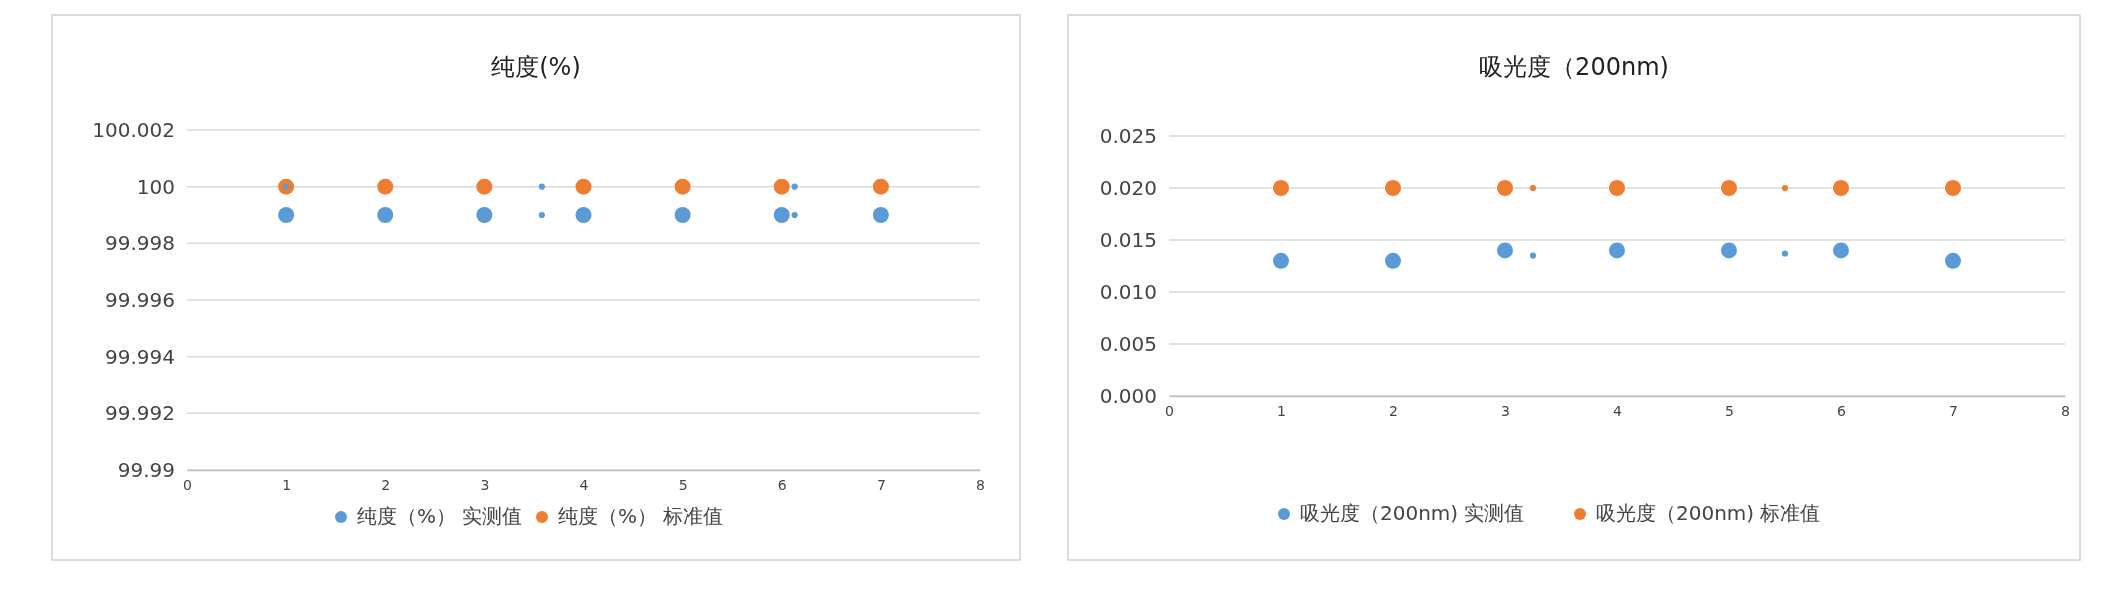 The height and width of the screenshot is (600, 2119). Describe the element at coordinates (140, 356) in the screenshot. I see `y-tick-label: 99.994` at that location.